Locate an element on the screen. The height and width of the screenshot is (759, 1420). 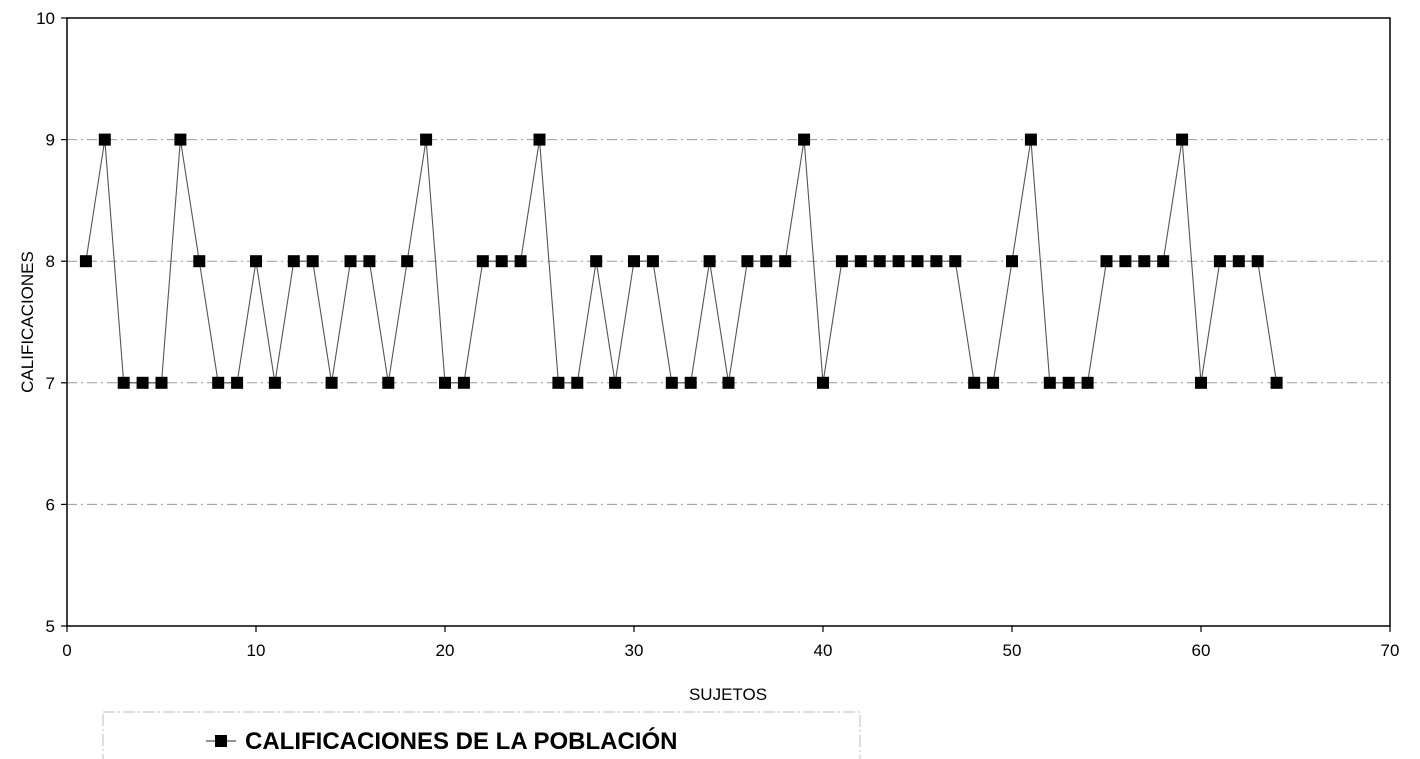
y-tick-label-9: 9 is located at coordinates (50, 140).